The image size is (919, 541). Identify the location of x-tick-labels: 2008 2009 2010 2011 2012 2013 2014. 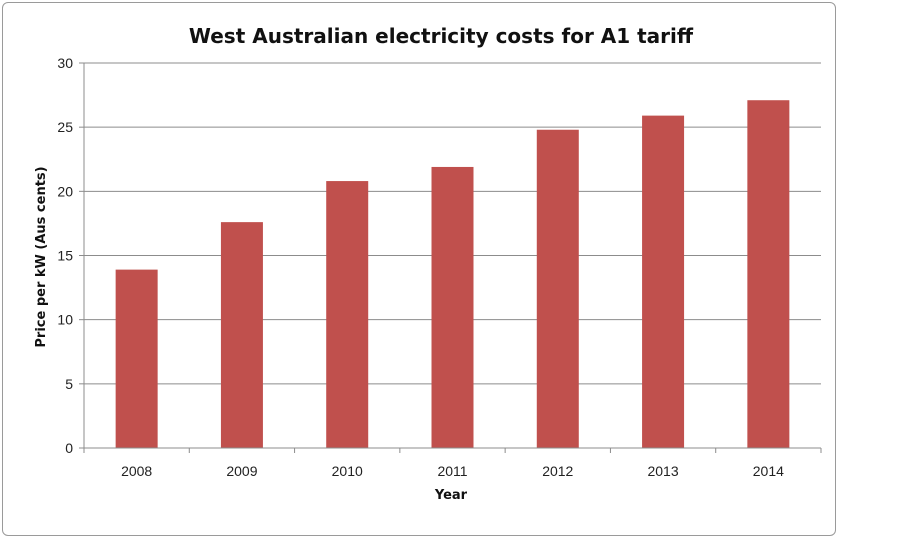
(452, 471).